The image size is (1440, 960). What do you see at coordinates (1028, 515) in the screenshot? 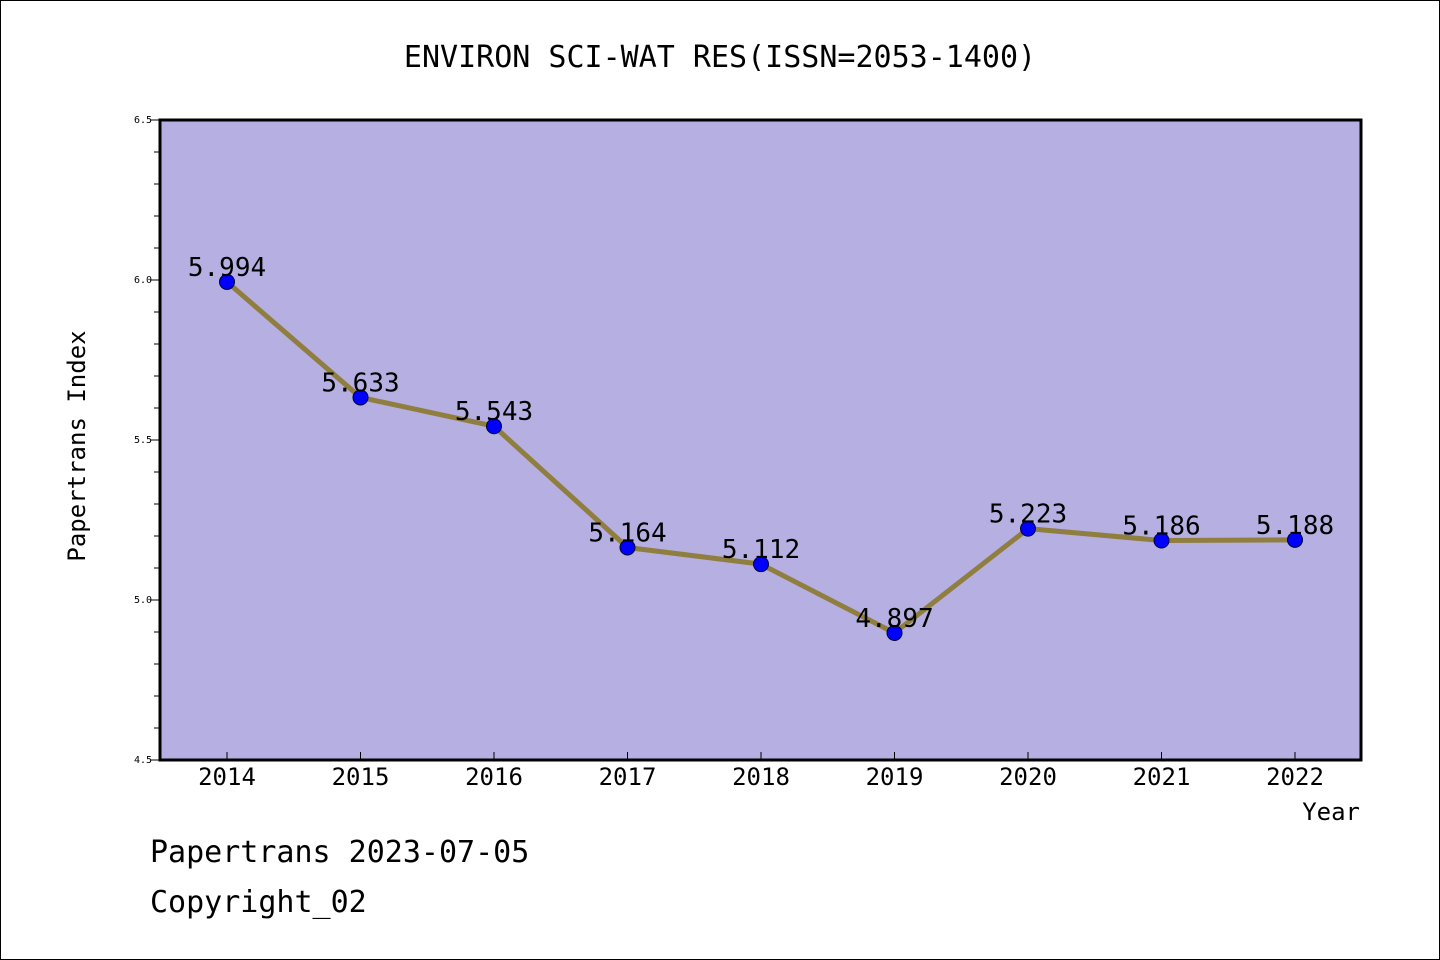
I see `data-label: 5.223` at bounding box center [1028, 515].